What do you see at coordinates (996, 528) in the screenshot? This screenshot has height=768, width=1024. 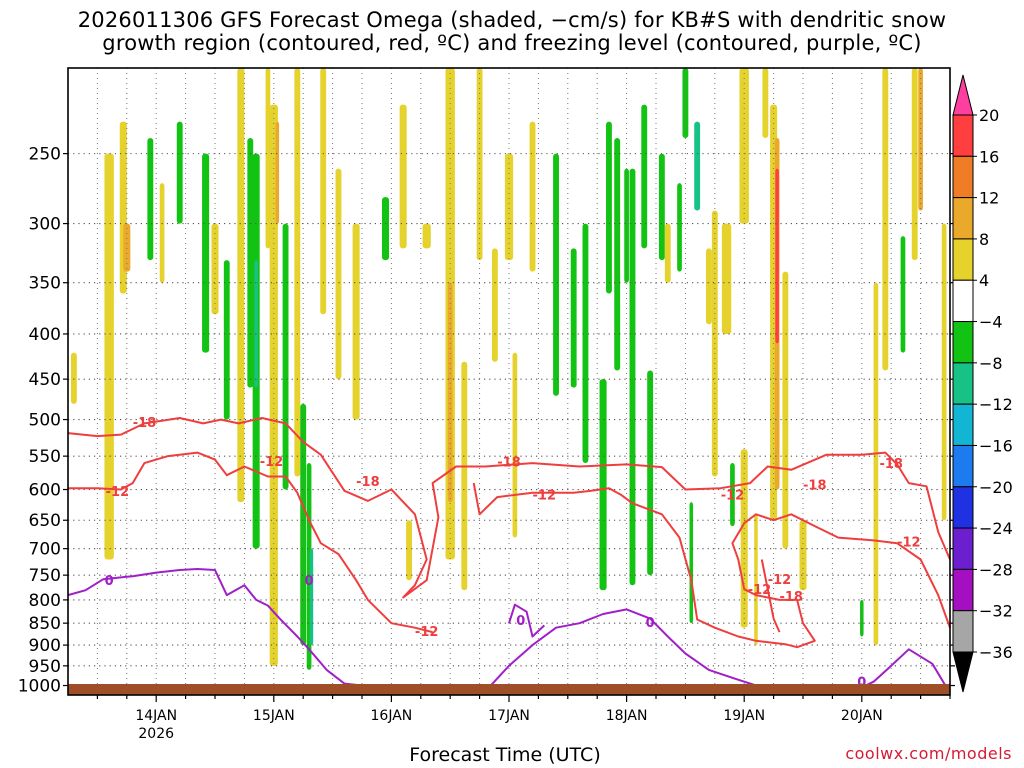 I see `colorbar-label: −24` at bounding box center [996, 528].